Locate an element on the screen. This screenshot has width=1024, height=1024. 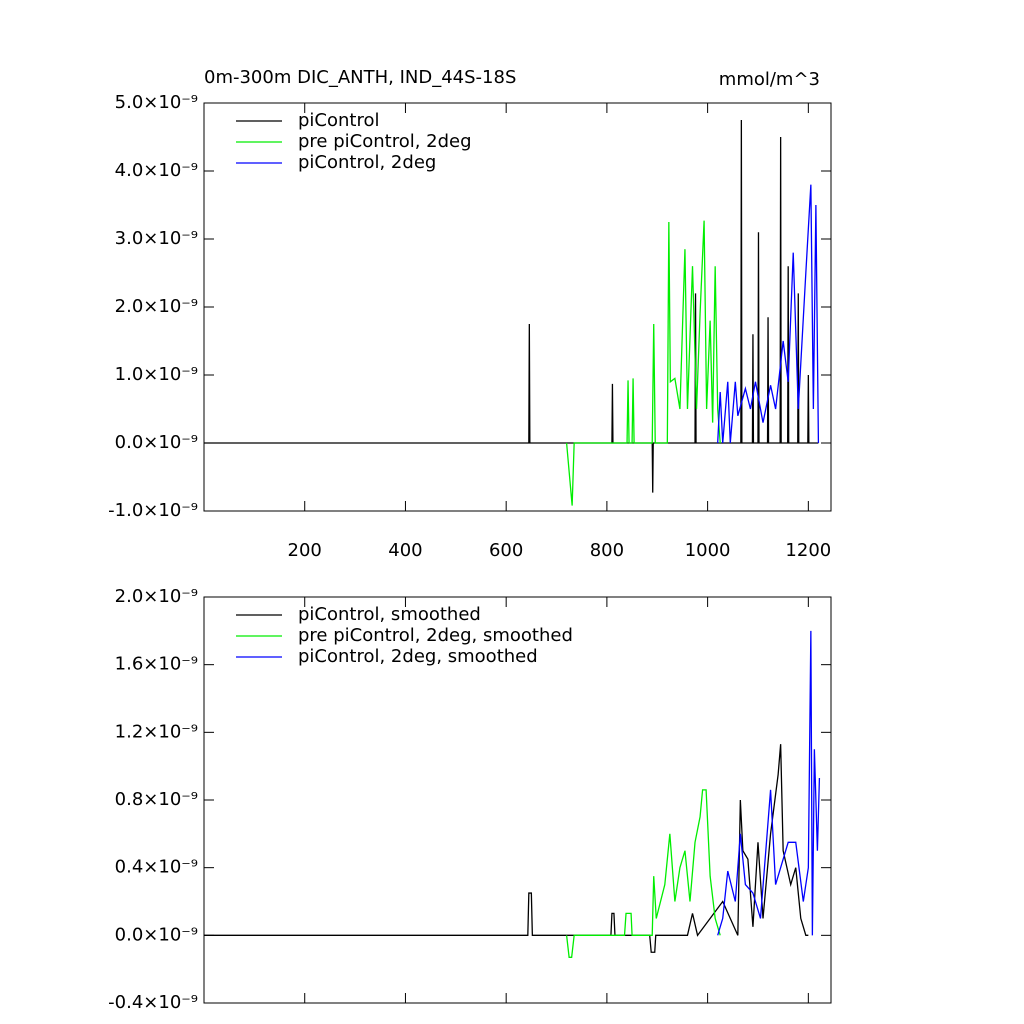
y-tick-label: 3.0×10⁻⁹ is located at coordinates (156, 238).